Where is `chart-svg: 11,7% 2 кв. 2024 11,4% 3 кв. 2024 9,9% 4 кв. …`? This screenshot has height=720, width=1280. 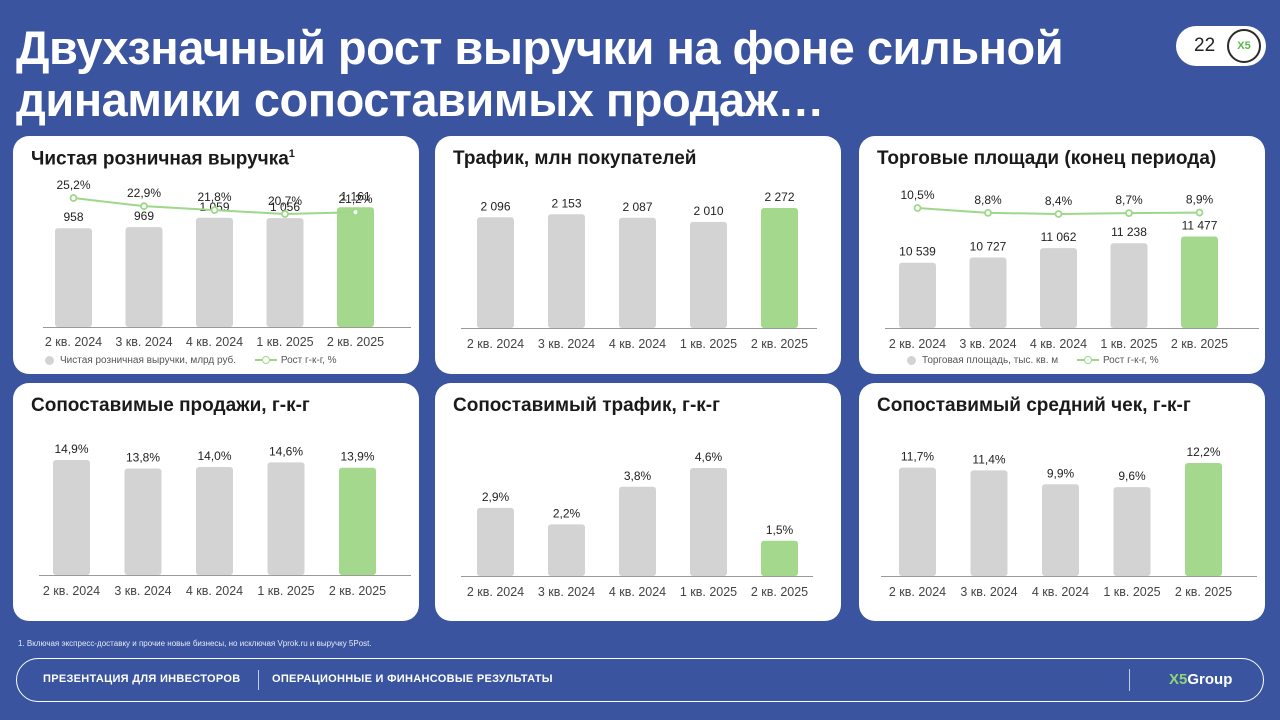
chart-svg: 11,7% 2 кв. 2024 11,4% 3 кв. 2024 9,9% 4 кв. … is located at coordinates (1069, 522).